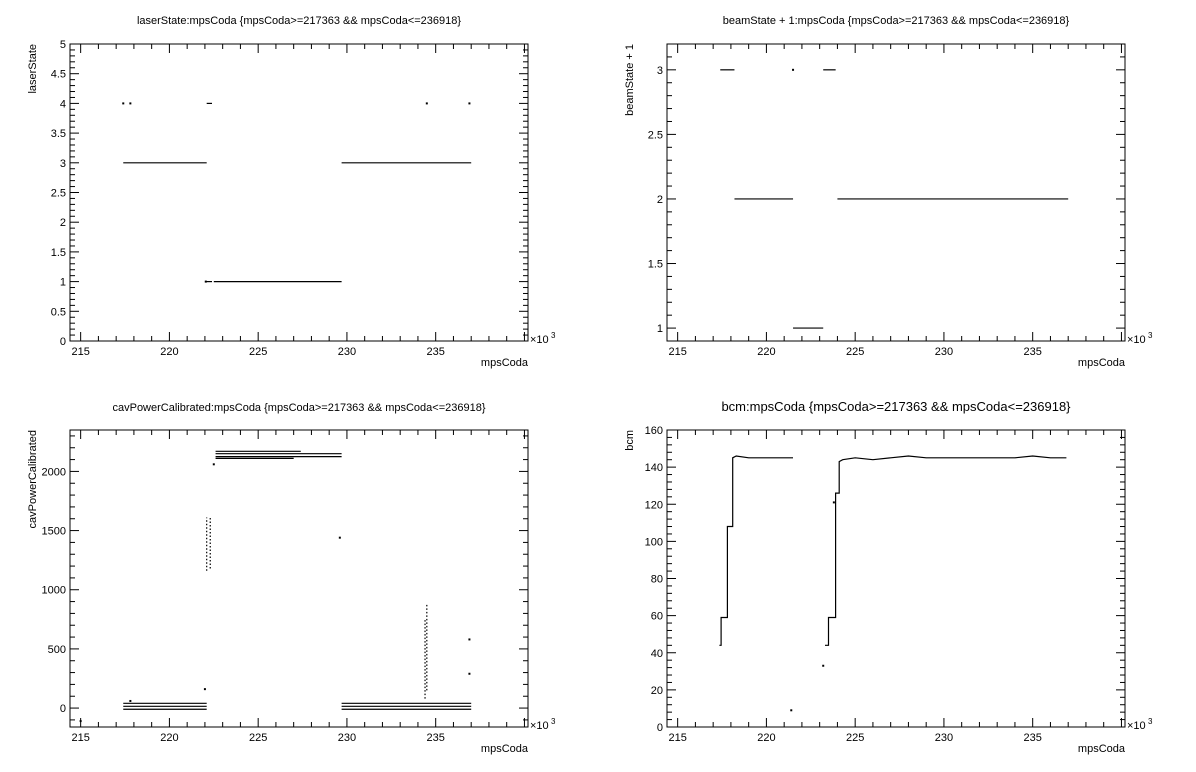 The height and width of the screenshot is (772, 1196). Describe the element at coordinates (58, 134) in the screenshot. I see `y-tick-label: 3.5` at that location.